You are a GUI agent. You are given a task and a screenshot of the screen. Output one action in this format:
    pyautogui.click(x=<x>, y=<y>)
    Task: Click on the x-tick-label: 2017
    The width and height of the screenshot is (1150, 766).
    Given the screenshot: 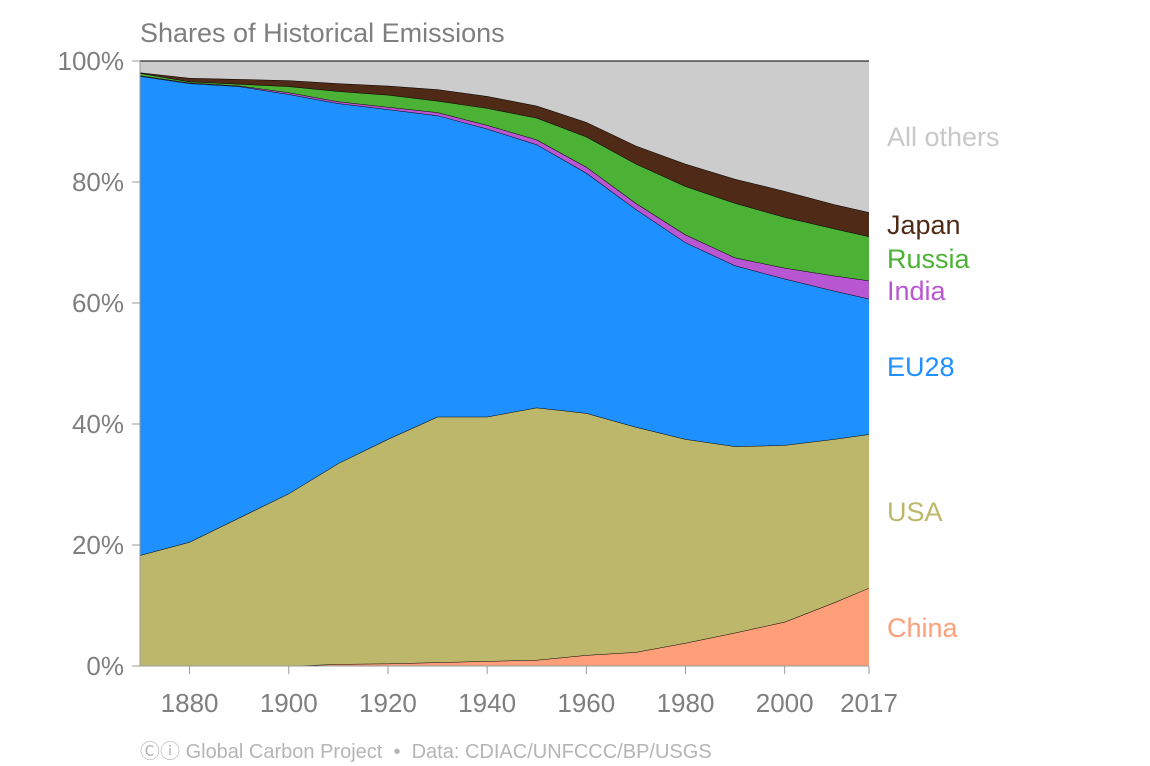 What is the action you would take?
    pyautogui.click(x=869, y=703)
    